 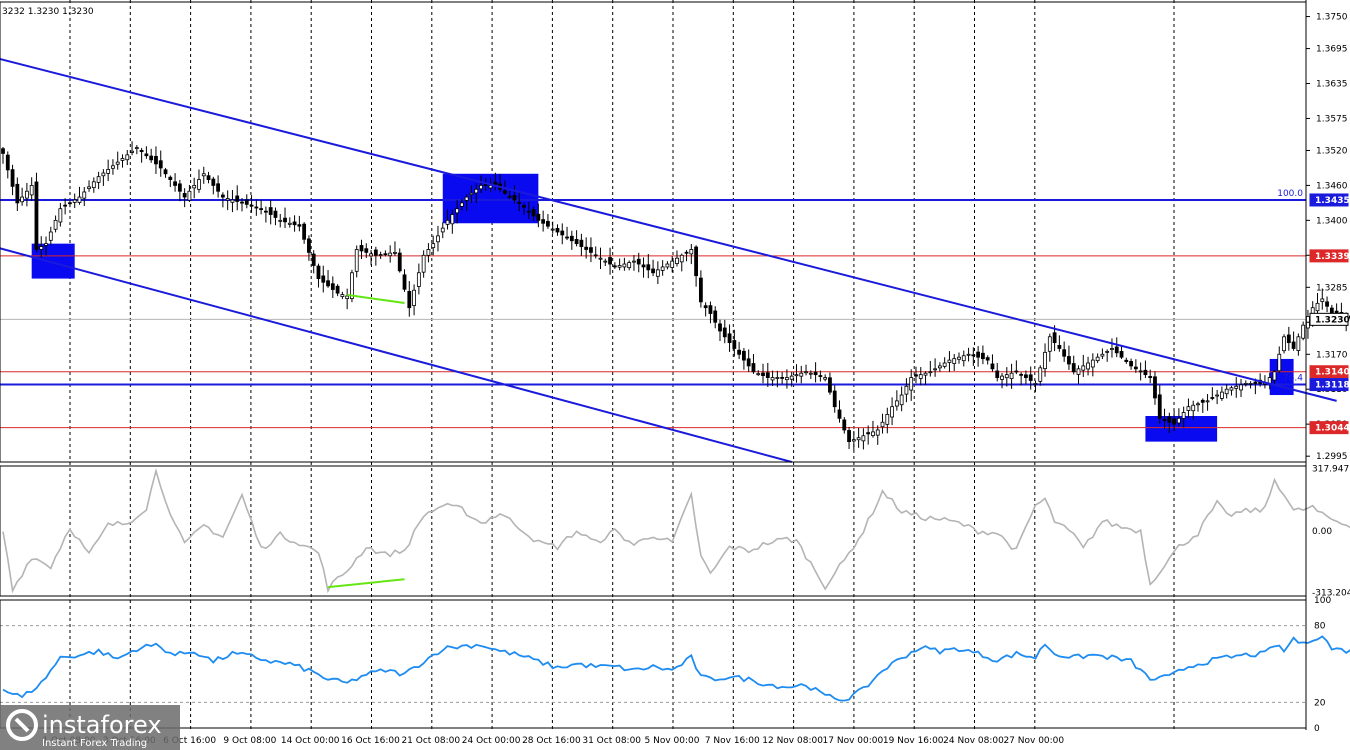 What do you see at coordinates (1332, 288) in the screenshot?
I see `price-tick-label: 1.3285` at bounding box center [1332, 288].